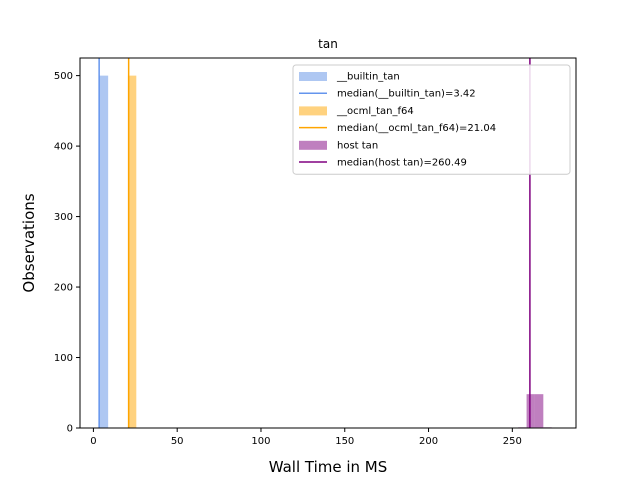  I want to click on chart-title: tan, so click(328, 44).